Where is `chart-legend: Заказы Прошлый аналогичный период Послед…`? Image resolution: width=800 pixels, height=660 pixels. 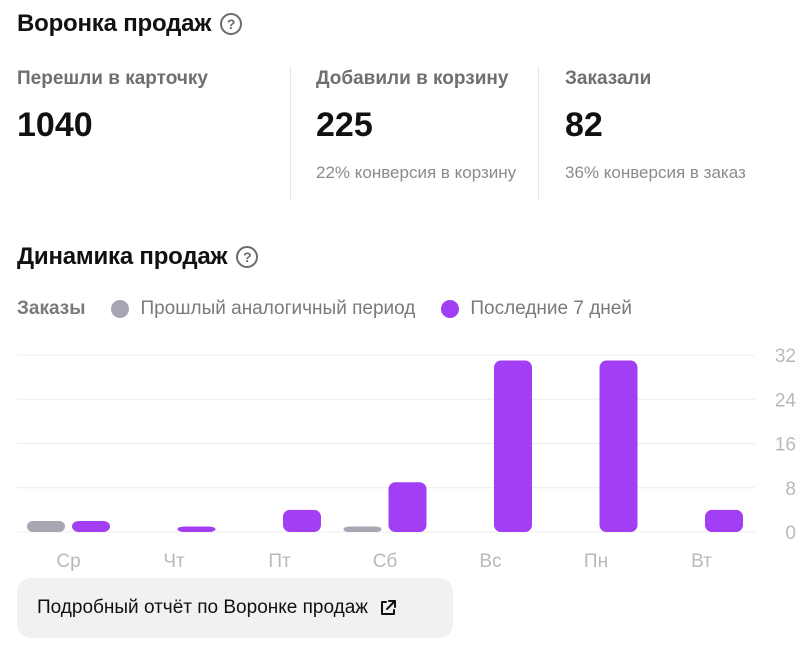 chart-legend: Заказы Прошлый аналогичный период Послед… is located at coordinates (337, 309).